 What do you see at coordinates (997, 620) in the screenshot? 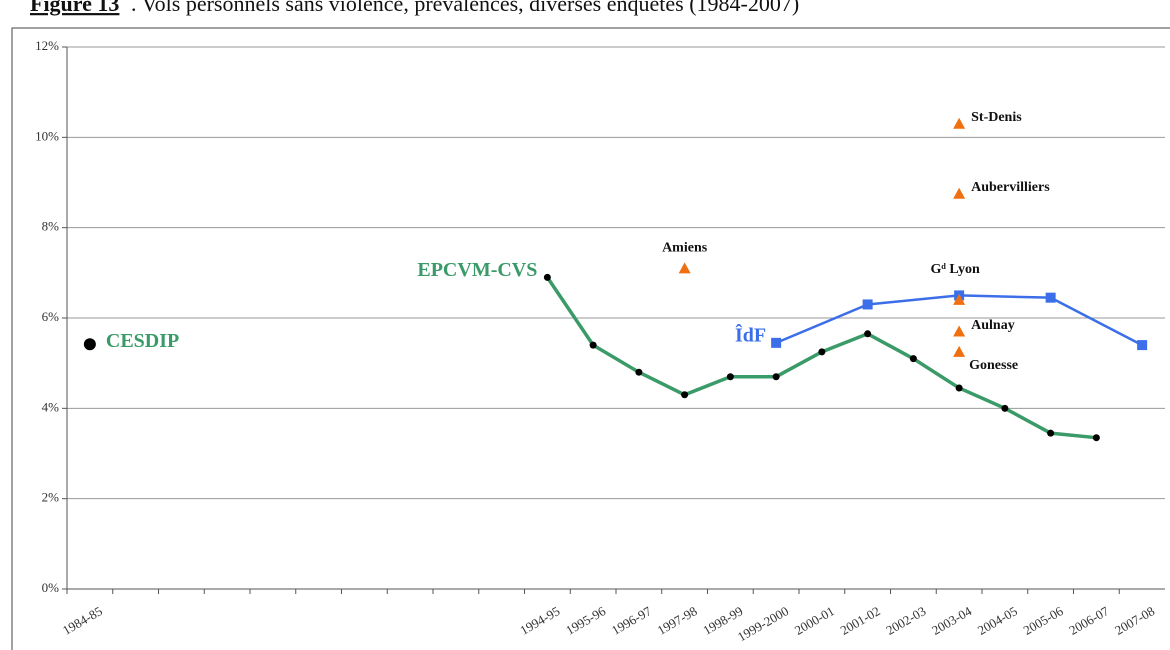
I see `x-tick-label: 2004-05` at bounding box center [997, 620].